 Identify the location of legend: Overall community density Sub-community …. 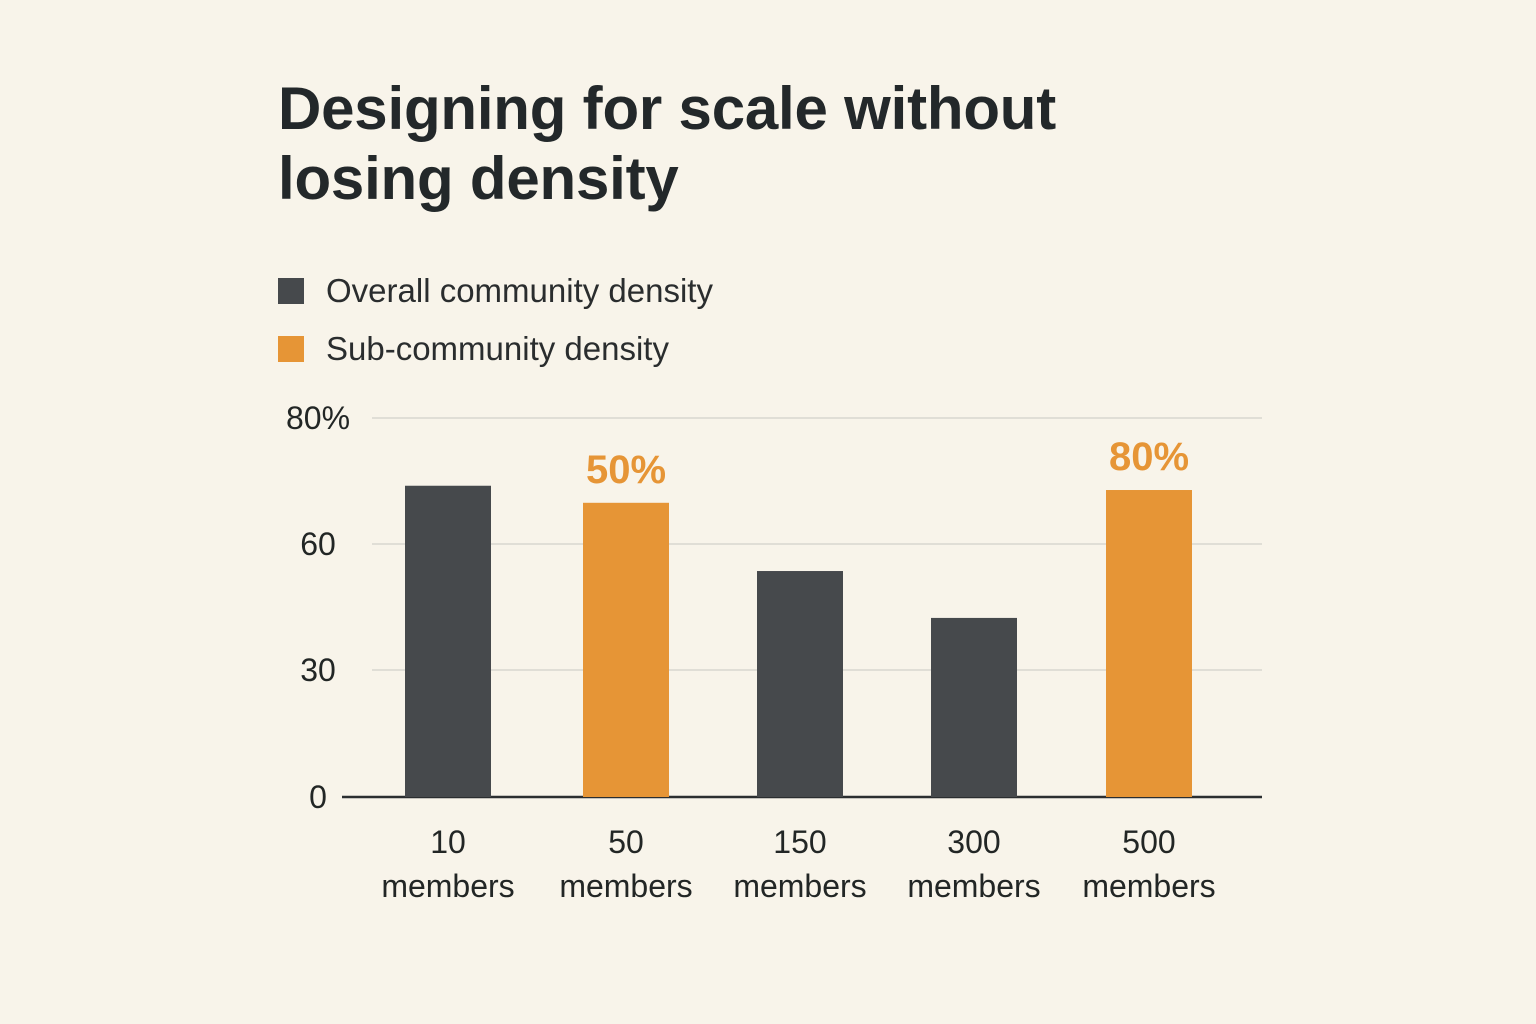
(495, 320).